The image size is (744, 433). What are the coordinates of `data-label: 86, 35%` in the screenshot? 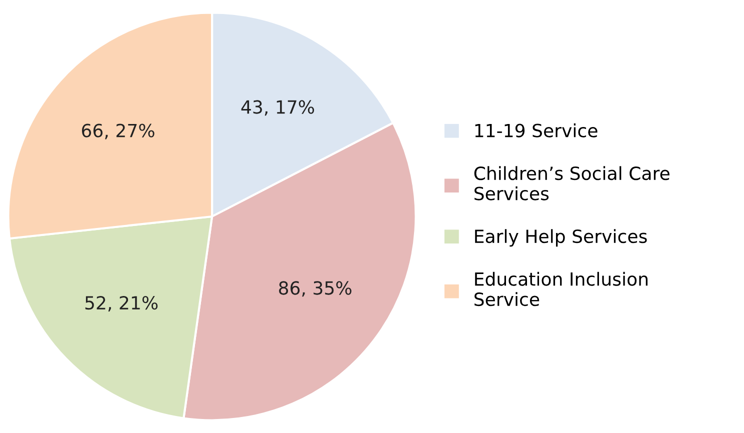 It's located at (315, 289).